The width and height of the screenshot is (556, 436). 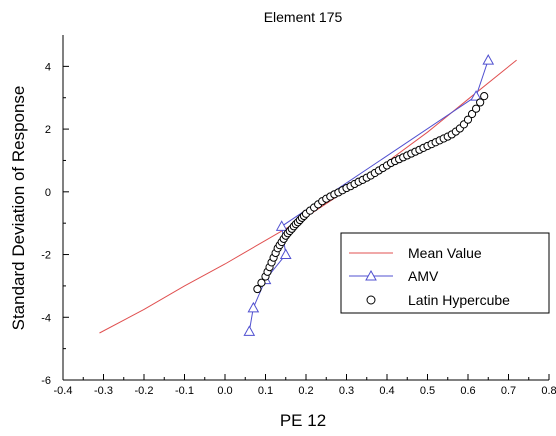 What do you see at coordinates (46, 256) in the screenshot?
I see `y-tick-label: -2` at bounding box center [46, 256].